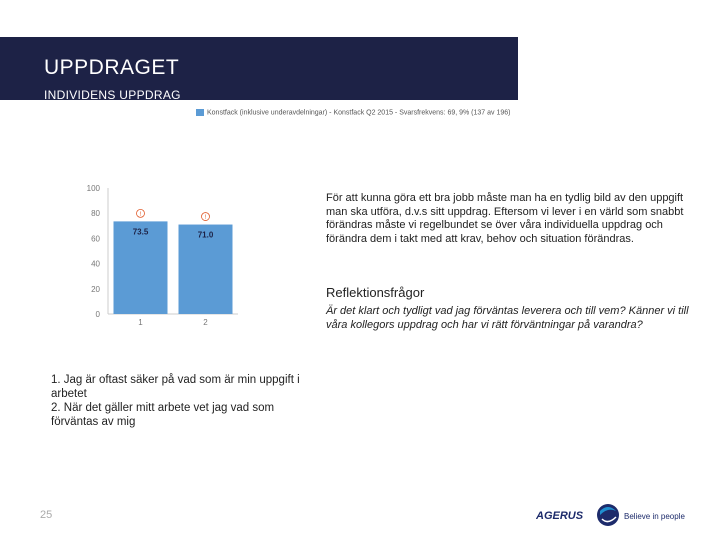 Image resolution: width=720 pixels, height=540 pixels. What do you see at coordinates (95, 238) in the screenshot?
I see `y-tick-label: 60` at bounding box center [95, 238].